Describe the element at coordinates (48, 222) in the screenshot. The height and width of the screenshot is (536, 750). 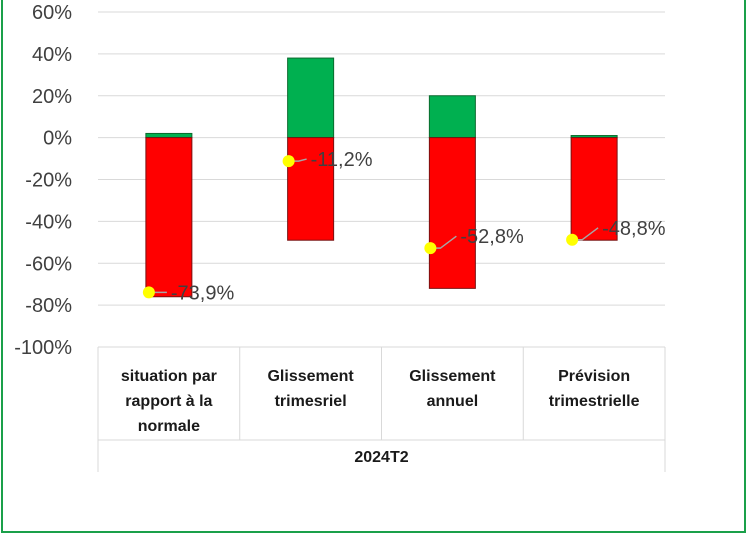
I see `y-tick-label: -40%` at that location.